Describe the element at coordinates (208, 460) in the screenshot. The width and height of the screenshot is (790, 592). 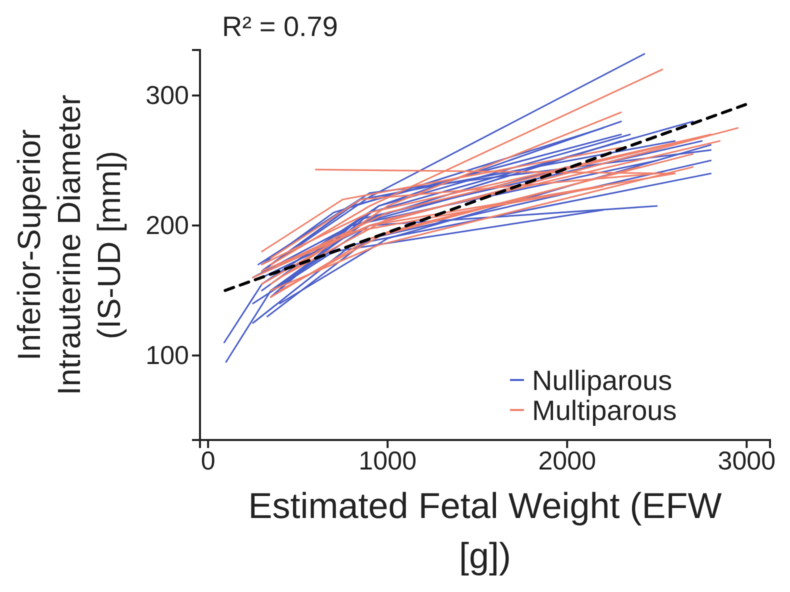
I see `x-tick-label: 0` at that location.